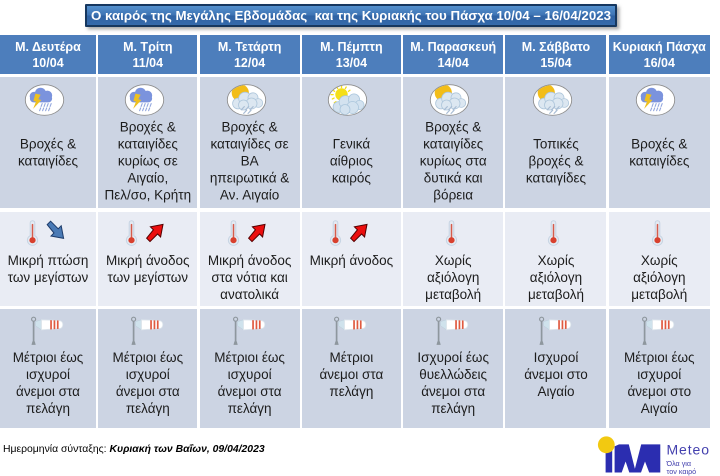 The width and height of the screenshot is (720, 476). I want to click on svg-text: Όλα για, so click(679, 463).